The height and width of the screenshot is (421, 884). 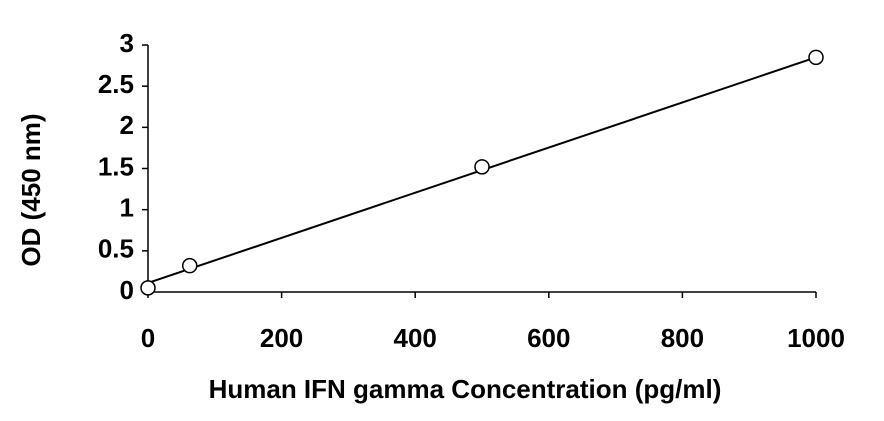 What do you see at coordinates (415, 338) in the screenshot?
I see `x-tick-label: 400` at bounding box center [415, 338].